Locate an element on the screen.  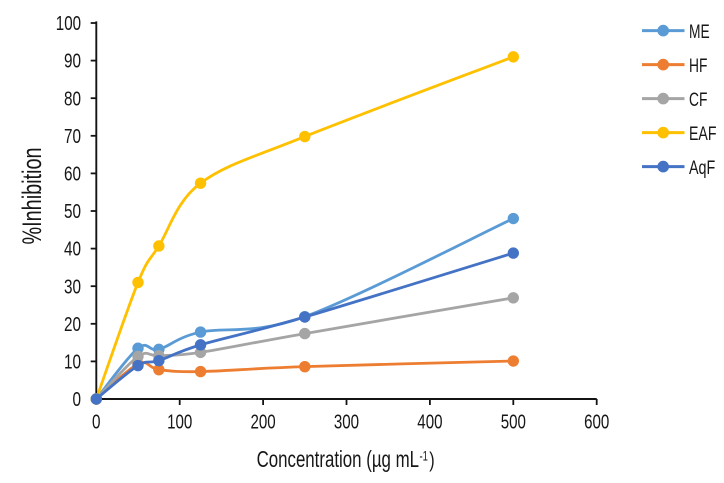
svg-text: 300 is located at coordinates (346, 422).